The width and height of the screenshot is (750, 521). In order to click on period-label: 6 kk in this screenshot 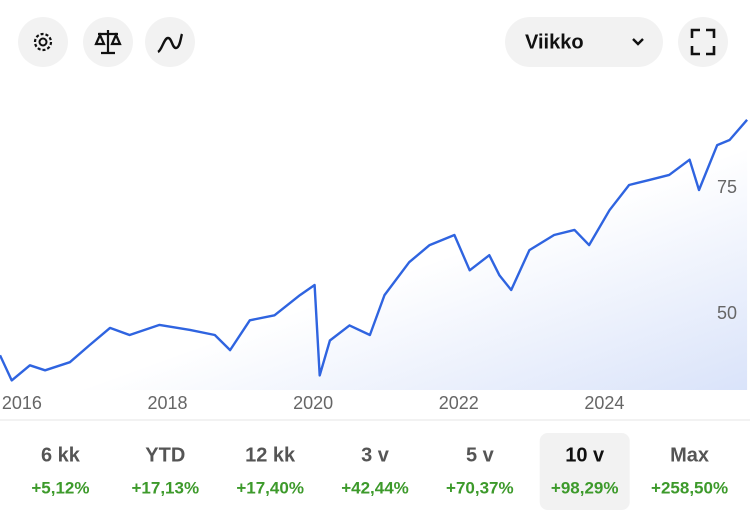, I will do `click(61, 455)`.